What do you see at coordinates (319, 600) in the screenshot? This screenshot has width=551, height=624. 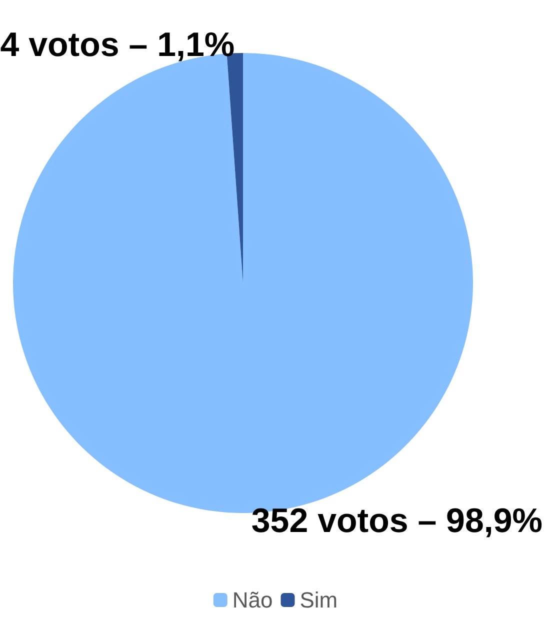 I see `legend-label: Sim` at bounding box center [319, 600].